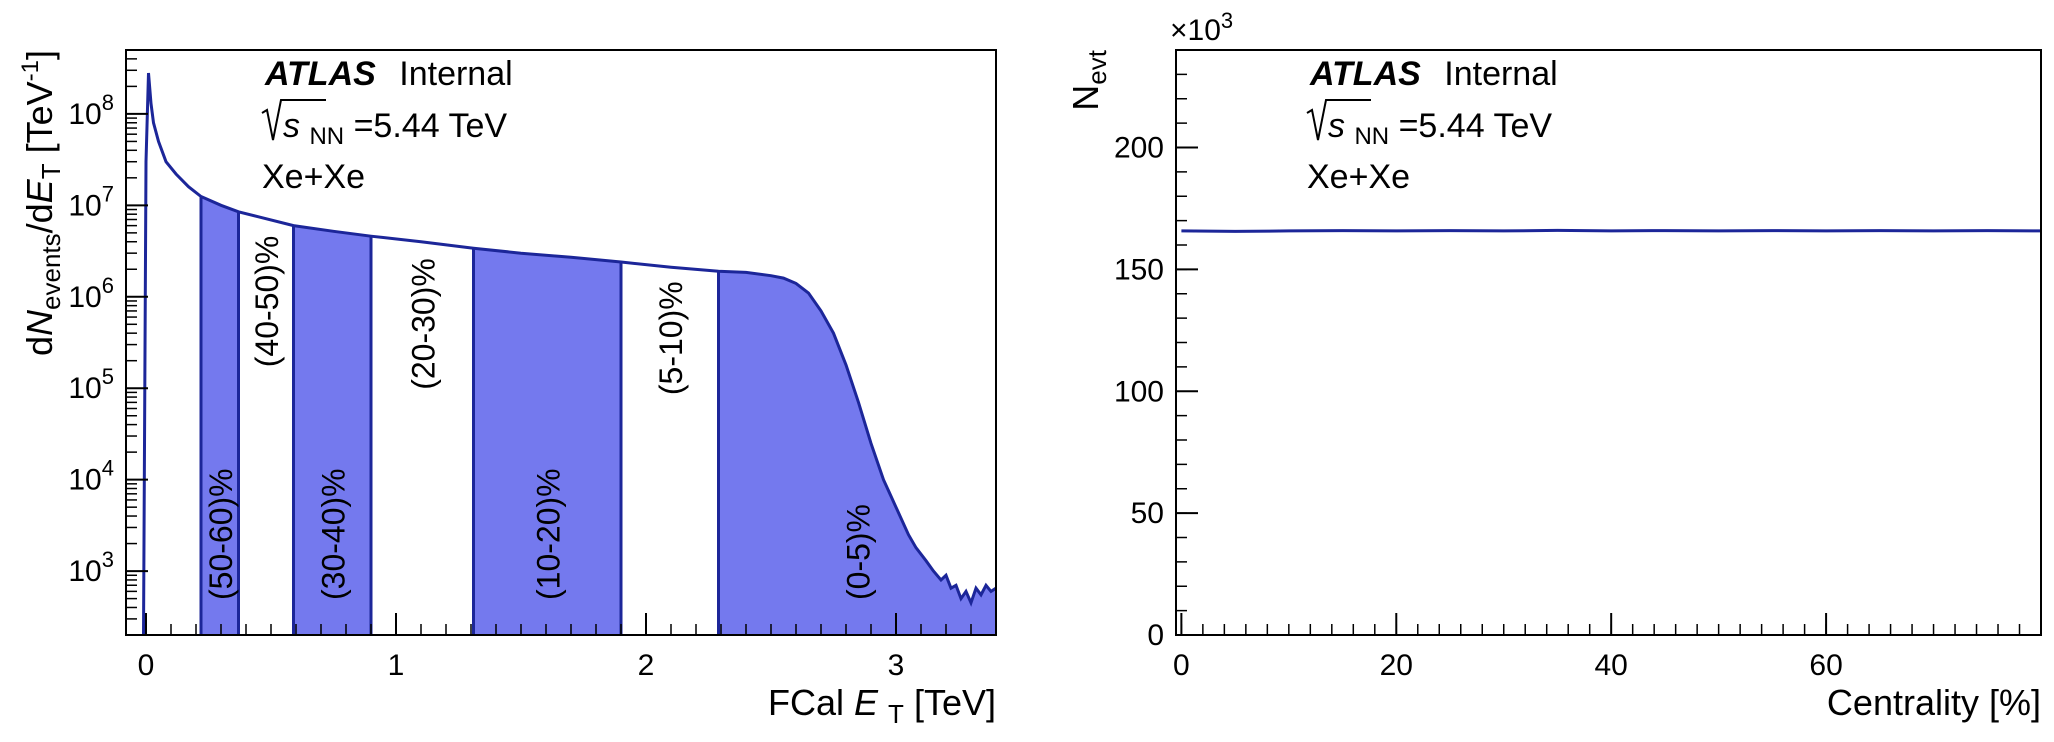 This screenshot has width=2054, height=742. I want to click on right-sqrt-symbol, so click(1338, 120).